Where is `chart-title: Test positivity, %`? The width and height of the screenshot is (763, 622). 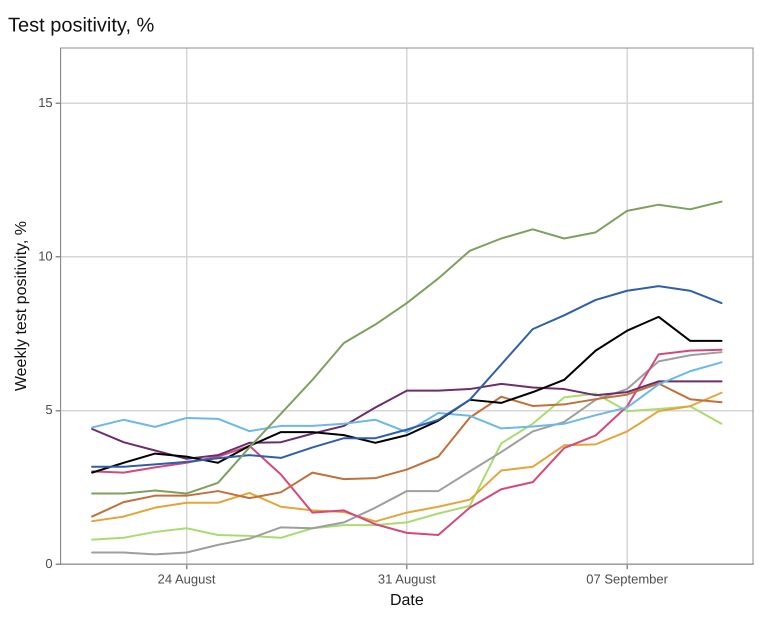 chart-title: Test positivity, % is located at coordinates (81, 25).